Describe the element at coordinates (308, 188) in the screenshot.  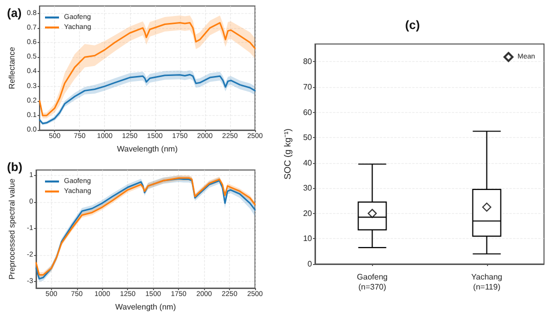
I see `y-tick-label: 30` at that location.